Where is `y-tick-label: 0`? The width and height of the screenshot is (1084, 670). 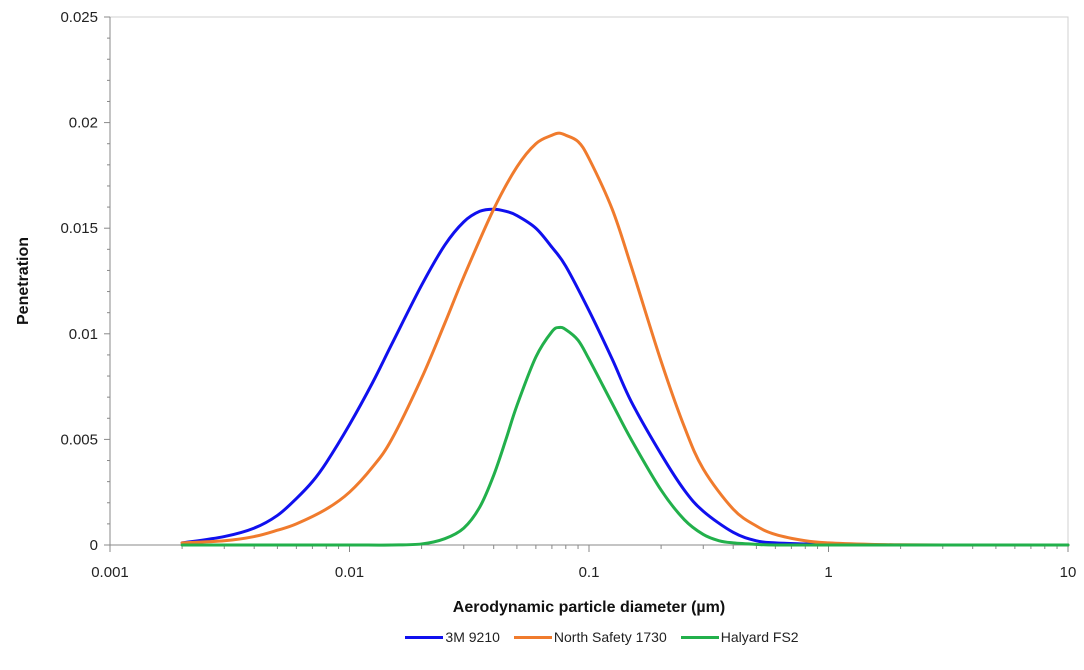
y-tick-label: 0 is located at coordinates (94, 545).